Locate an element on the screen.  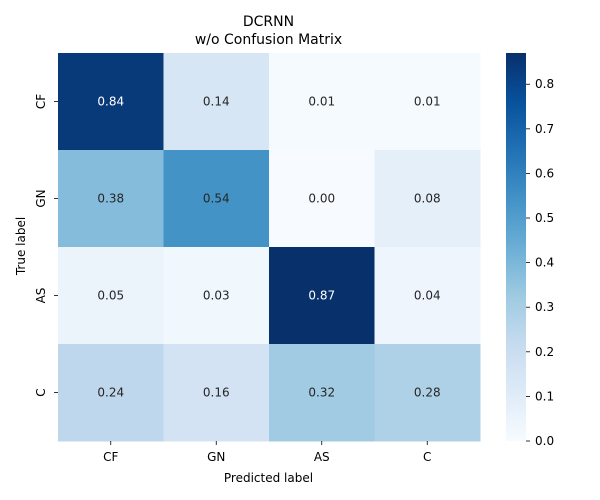
x-tick-label: AS is located at coordinates (322, 457).